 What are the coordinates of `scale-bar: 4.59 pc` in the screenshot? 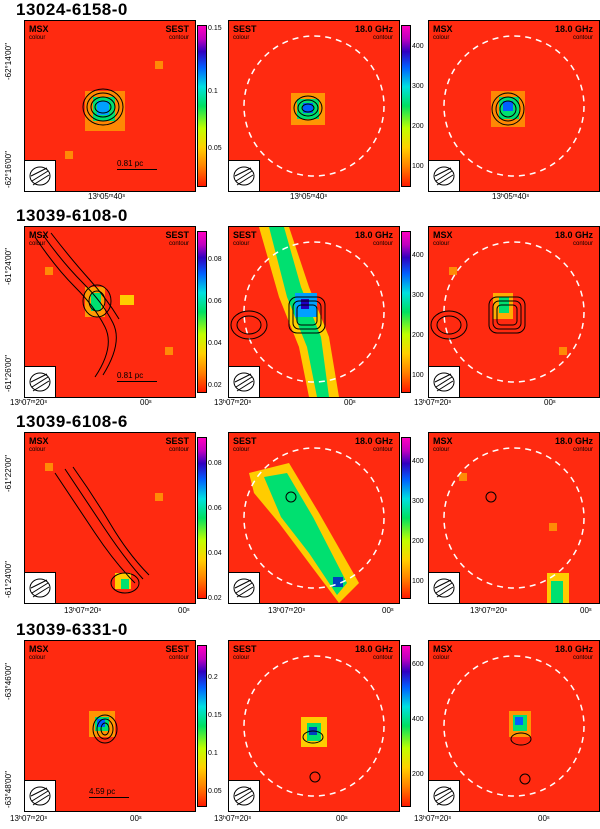 It's located at (109, 792).